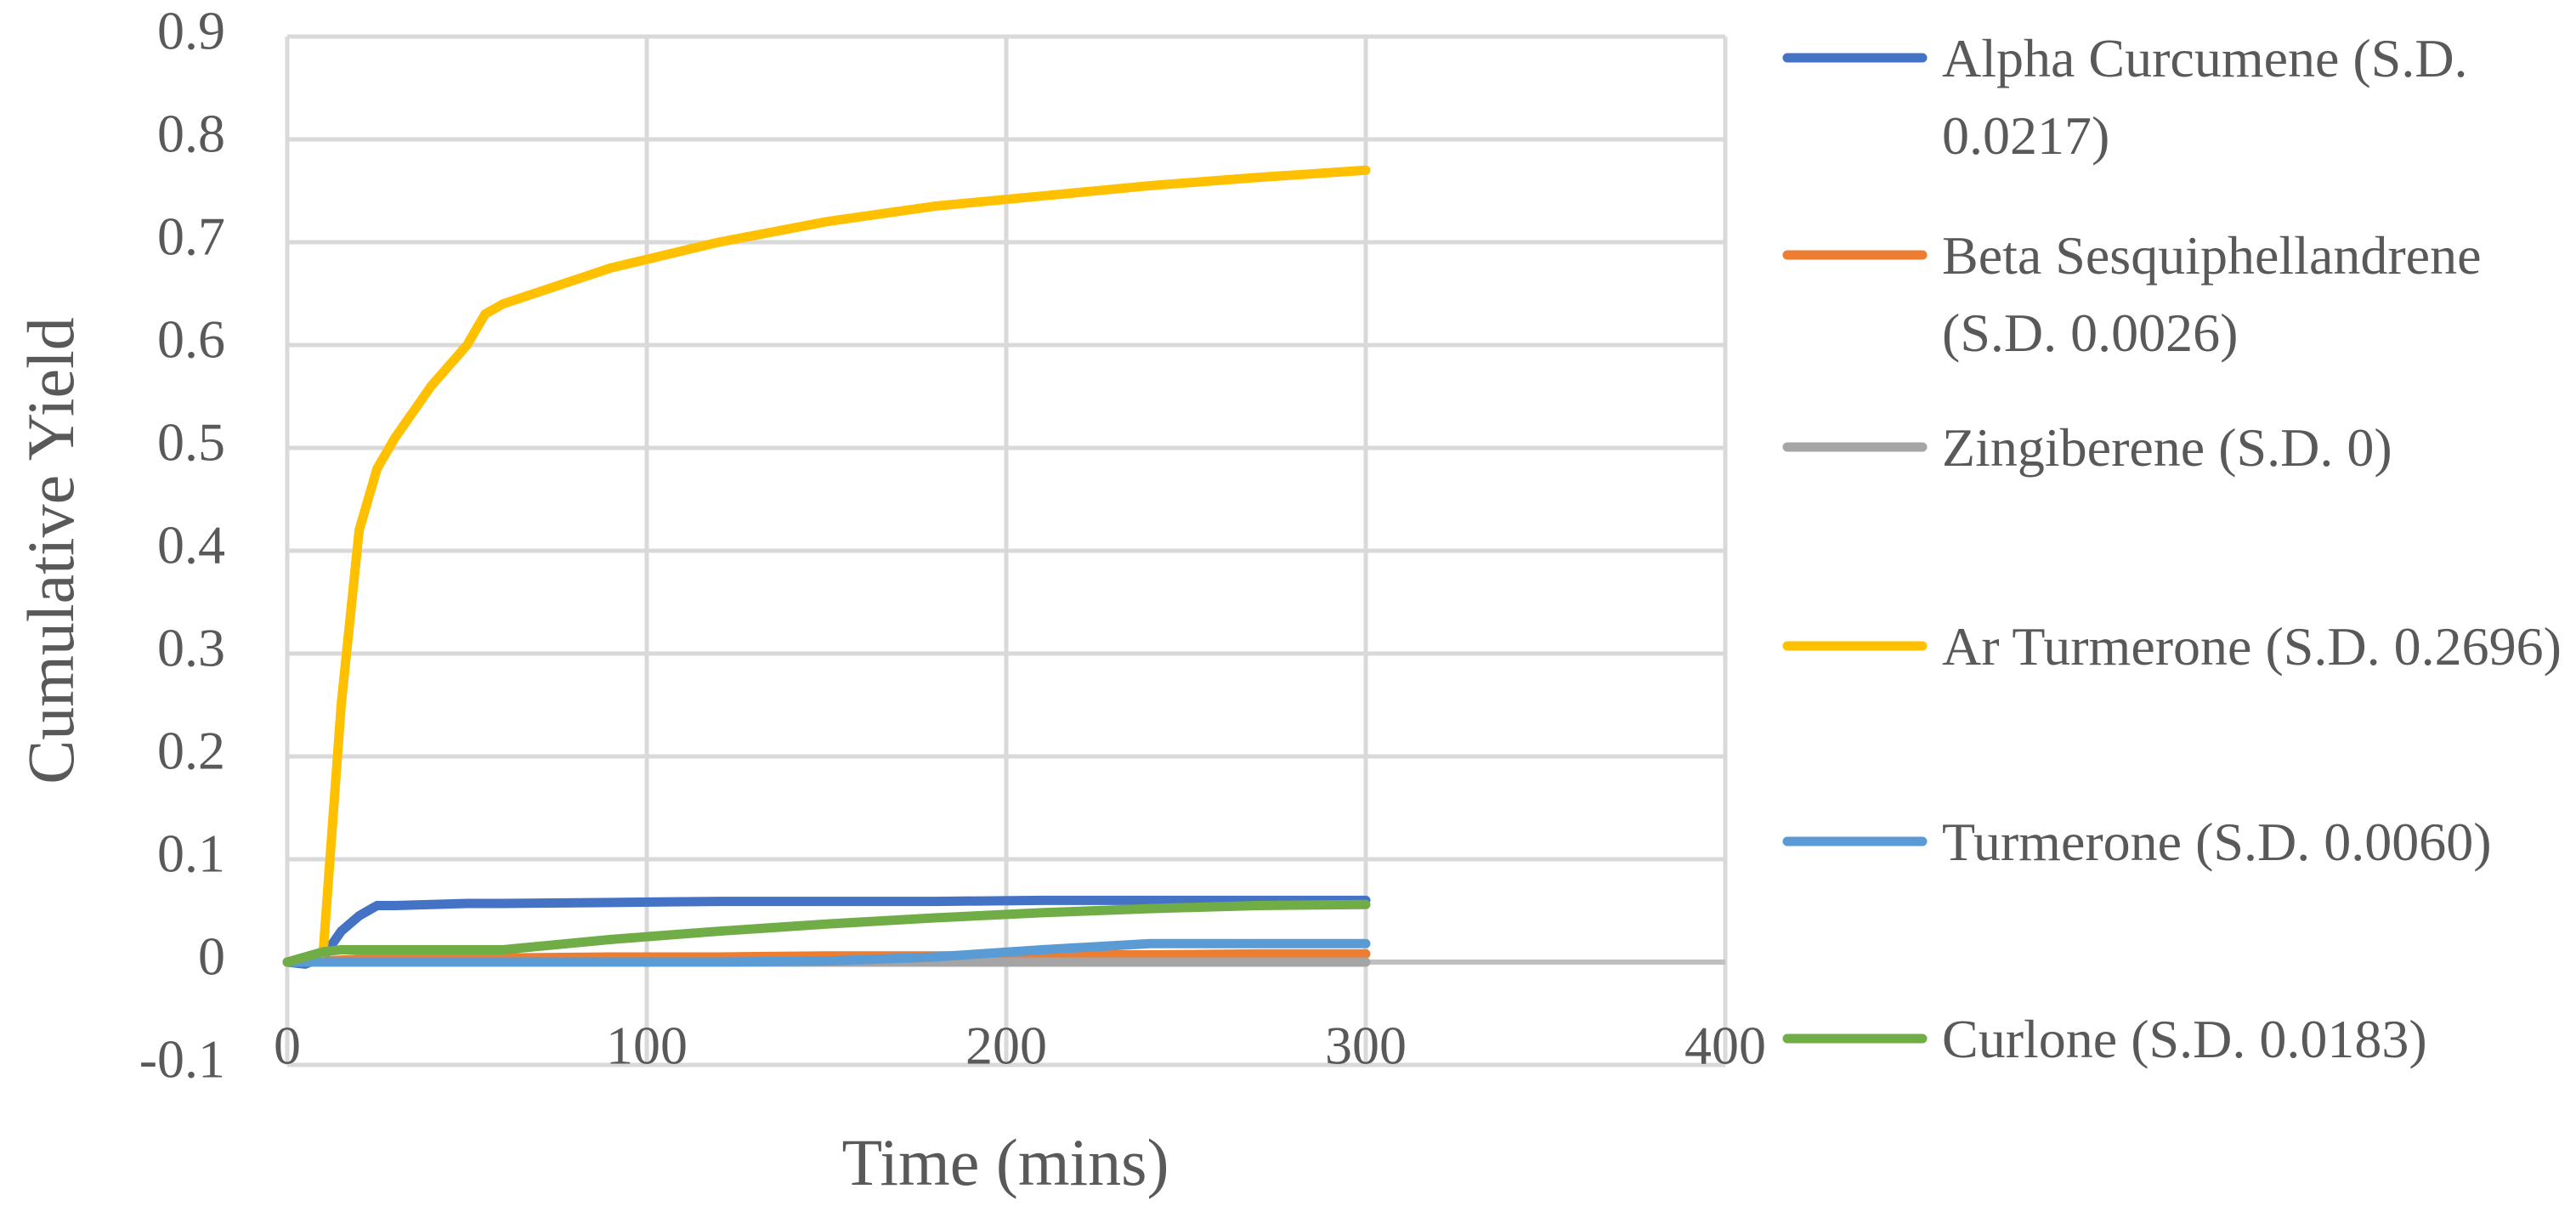 The height and width of the screenshot is (1223, 2576). I want to click on x-tick-label: 200, so click(1006, 1046).